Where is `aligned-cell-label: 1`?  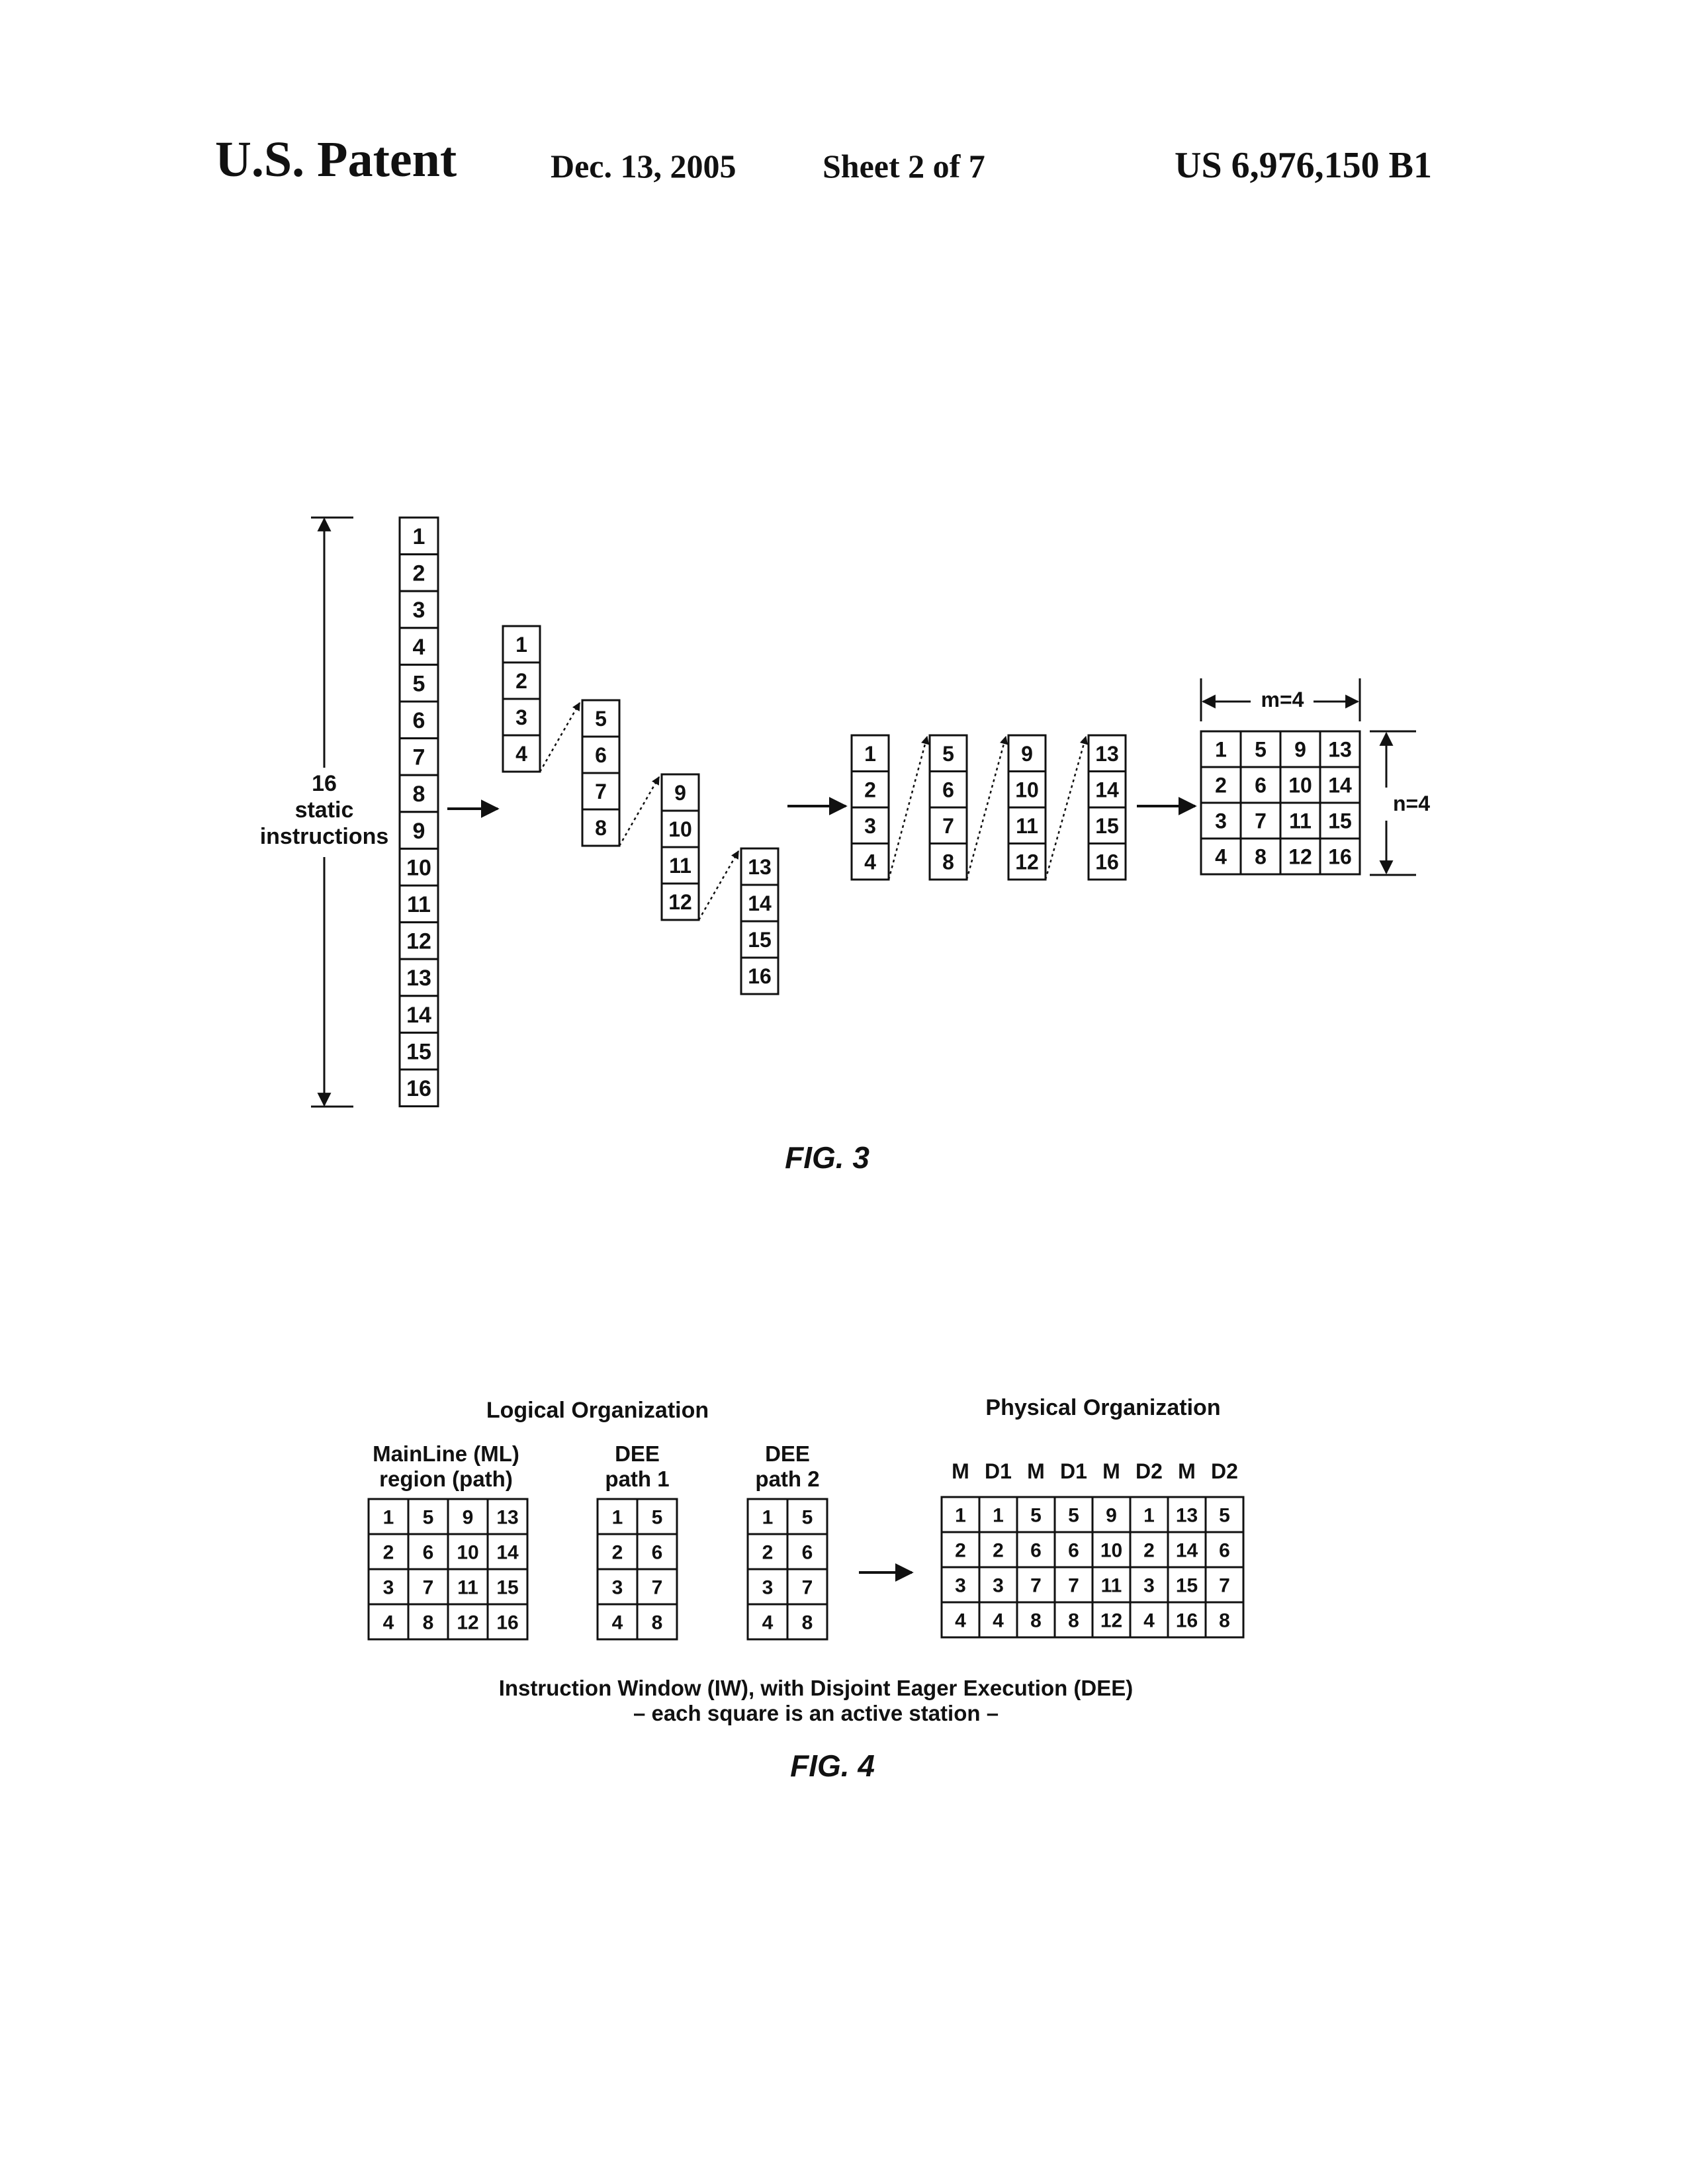 aligned-cell-label: 1 is located at coordinates (870, 754).